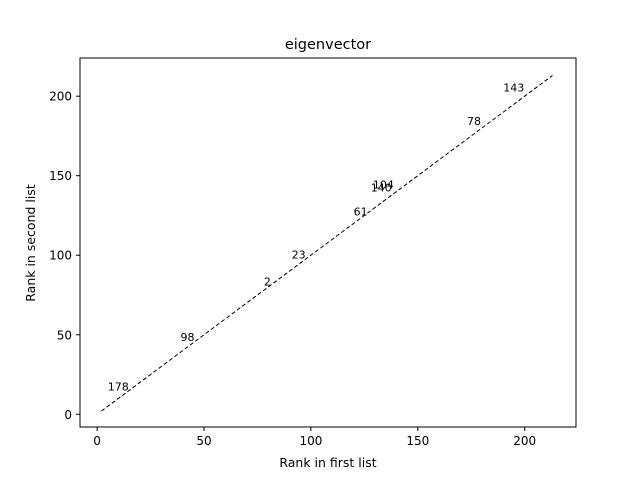 The image size is (640, 480). I want to click on x-tick-label: 100, so click(310, 441).